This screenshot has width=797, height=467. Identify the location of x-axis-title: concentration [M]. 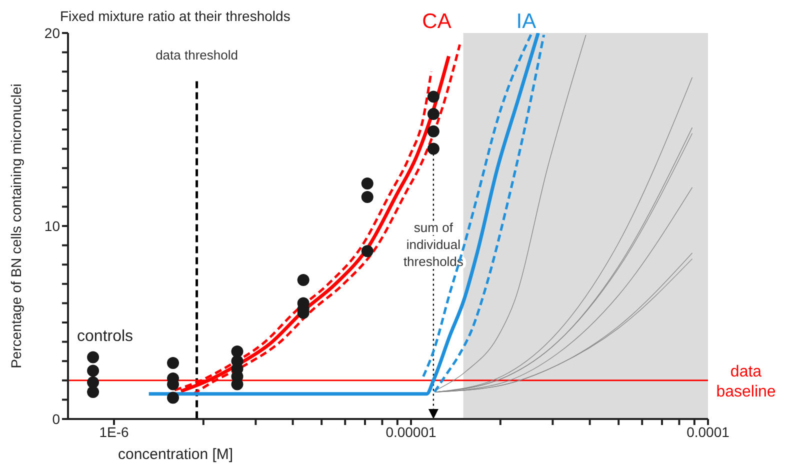
(176, 454).